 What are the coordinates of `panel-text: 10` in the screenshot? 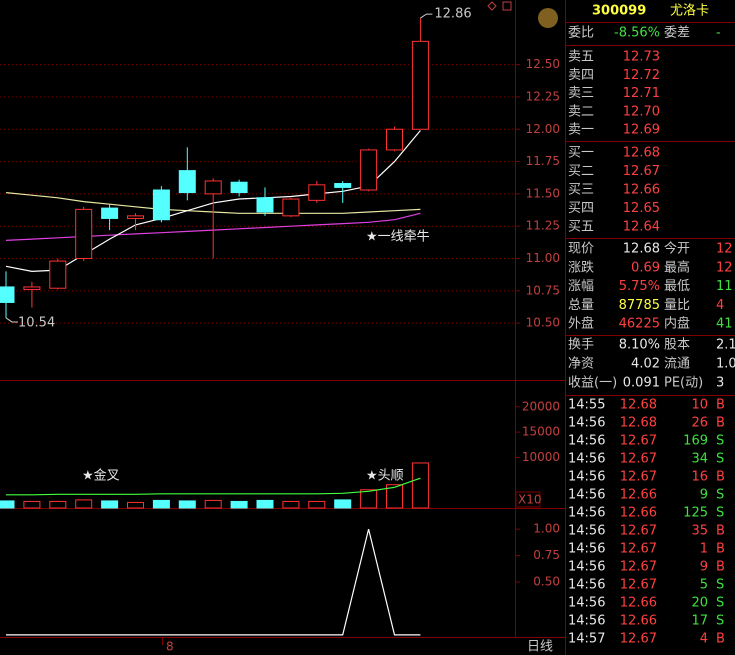 It's located at (699, 405).